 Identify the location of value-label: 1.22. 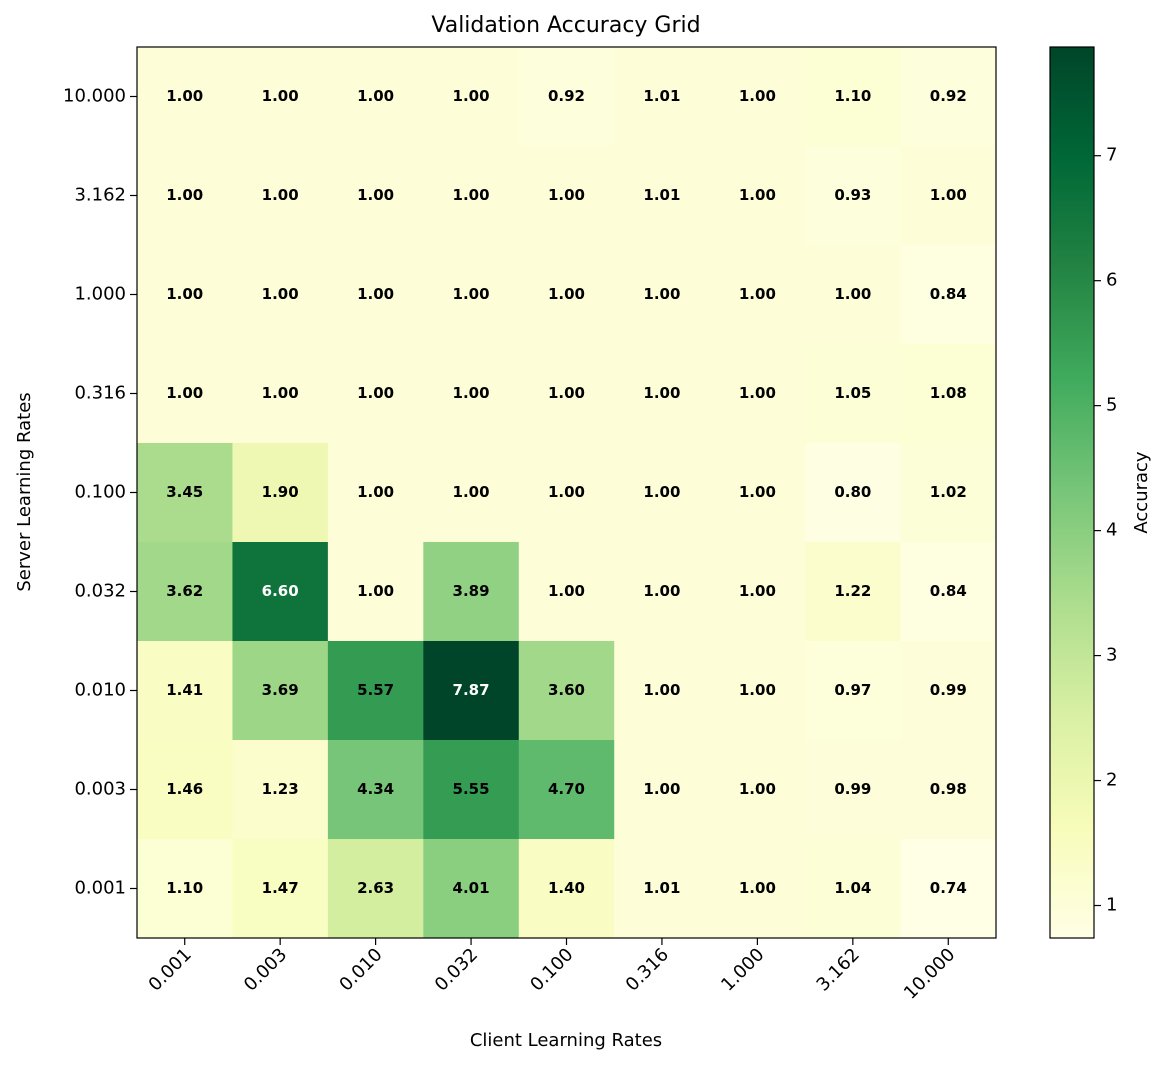
(852, 591).